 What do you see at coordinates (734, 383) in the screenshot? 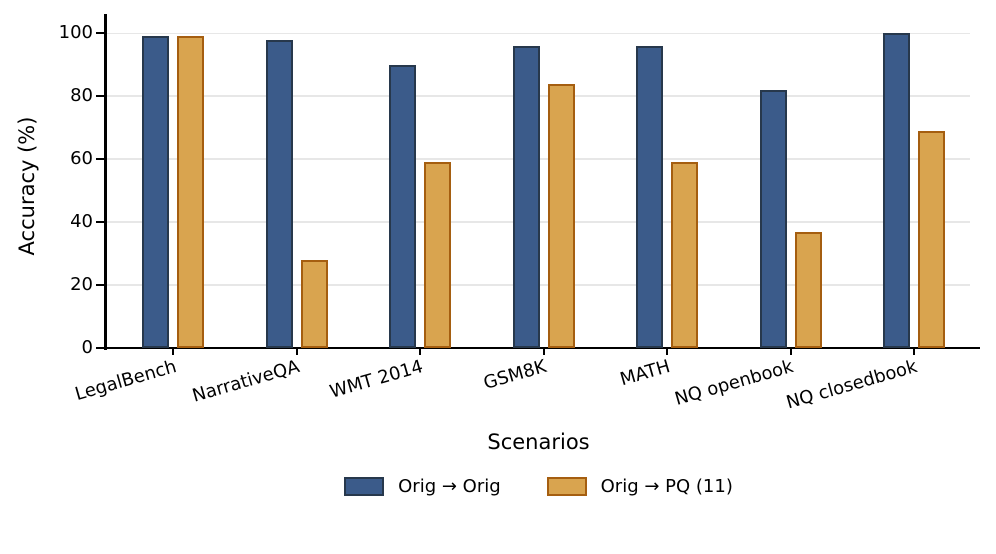
I see `x-category-label: NQ openbook` at bounding box center [734, 383].